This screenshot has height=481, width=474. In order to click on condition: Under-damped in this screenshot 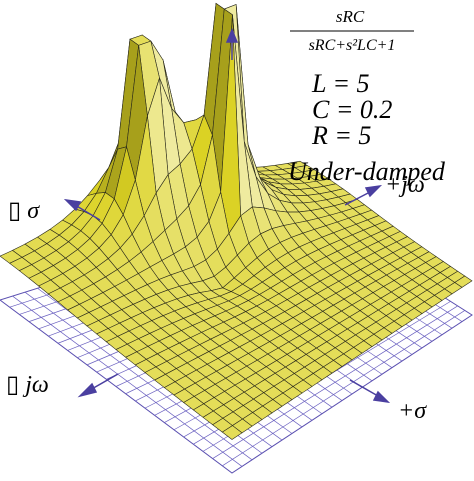, I will do `click(367, 171)`.